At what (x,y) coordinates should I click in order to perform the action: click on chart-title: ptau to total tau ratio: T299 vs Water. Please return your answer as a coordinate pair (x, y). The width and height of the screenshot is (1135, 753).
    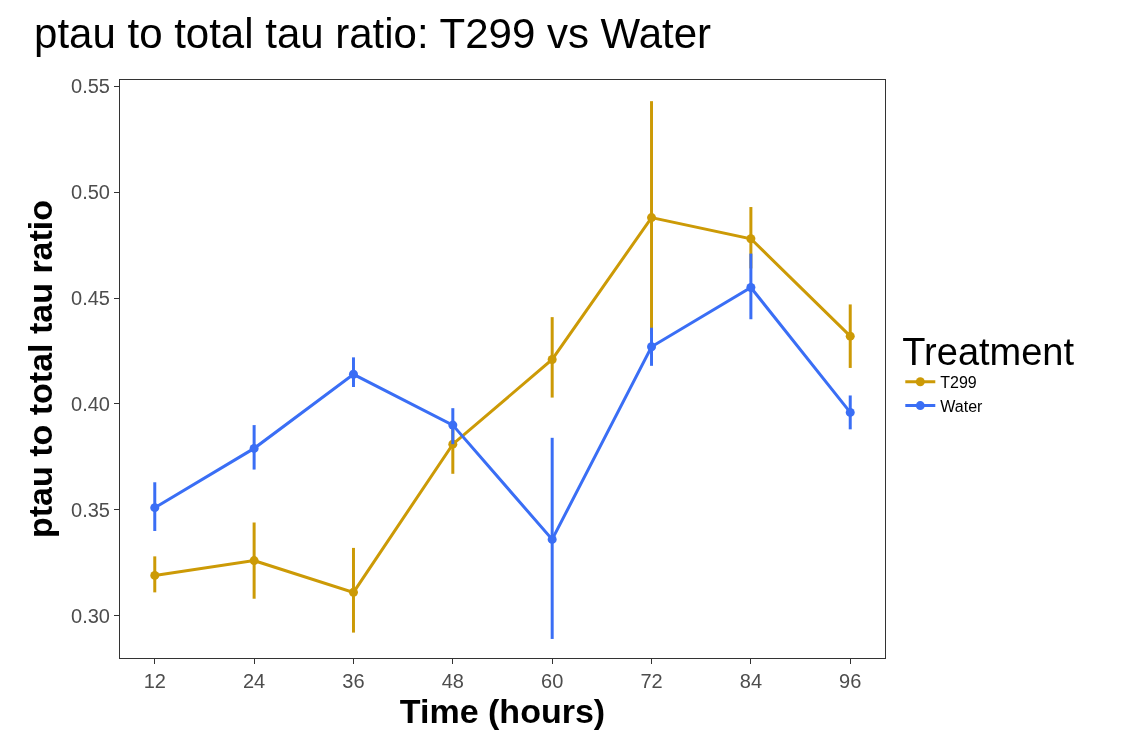
    Looking at the image, I should click on (373, 34).